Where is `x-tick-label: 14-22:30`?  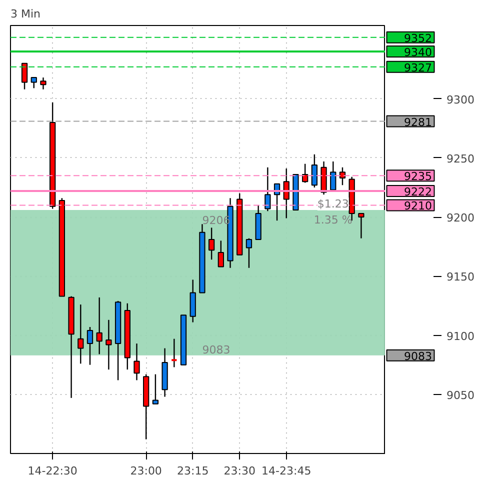
x-tick-label: 14-22:30 is located at coordinates (53, 471).